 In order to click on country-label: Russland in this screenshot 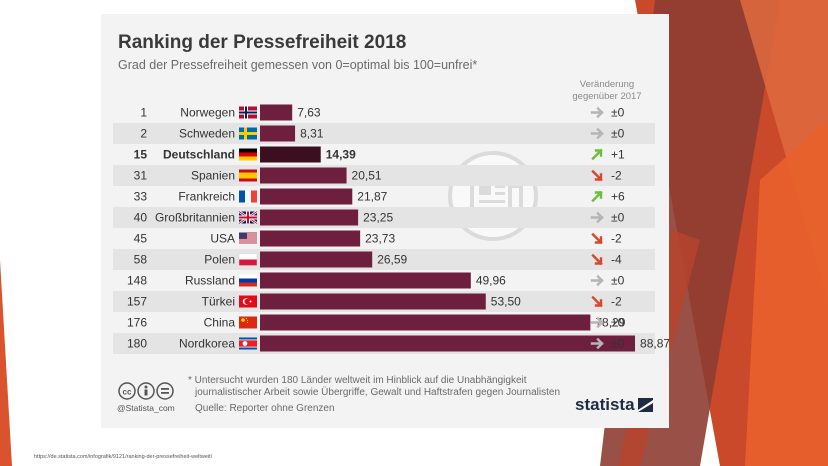, I will do `click(210, 281)`.